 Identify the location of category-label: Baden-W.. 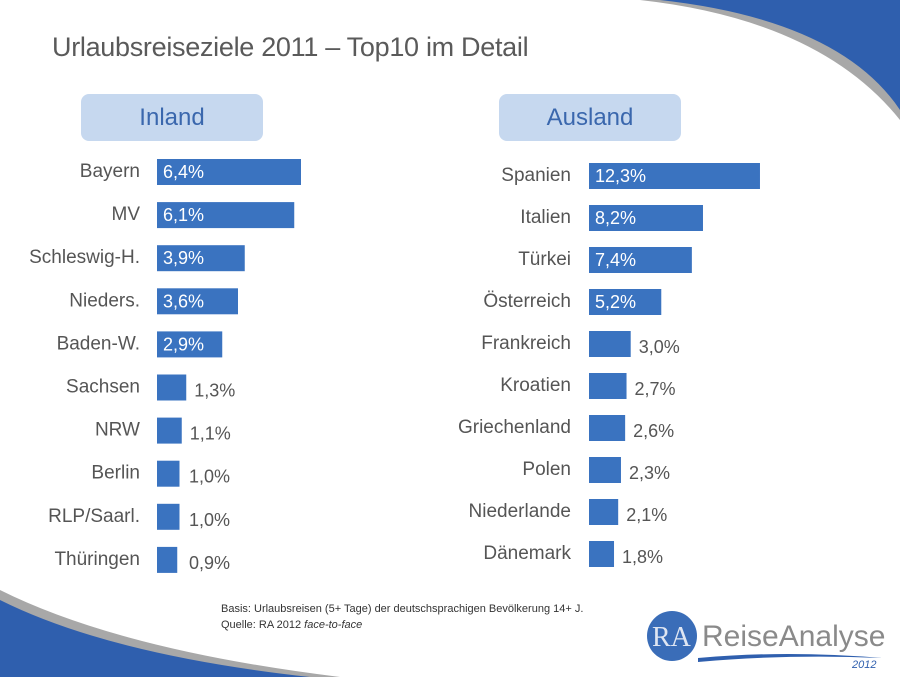
(98, 343).